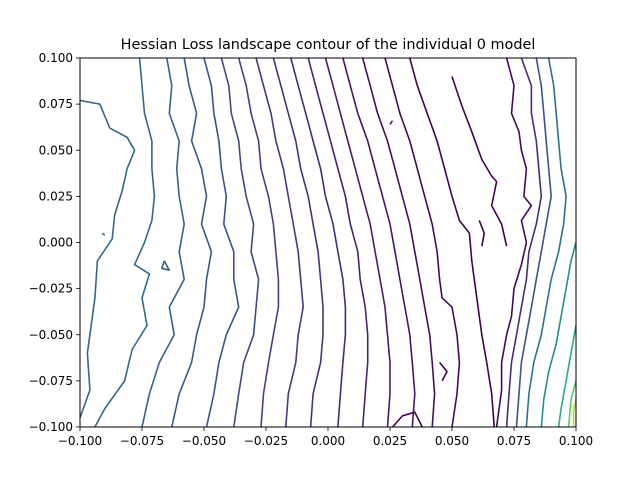 The image size is (640, 480). What do you see at coordinates (142, 441) in the screenshot?
I see `x-tick-label: −0.075` at bounding box center [142, 441].